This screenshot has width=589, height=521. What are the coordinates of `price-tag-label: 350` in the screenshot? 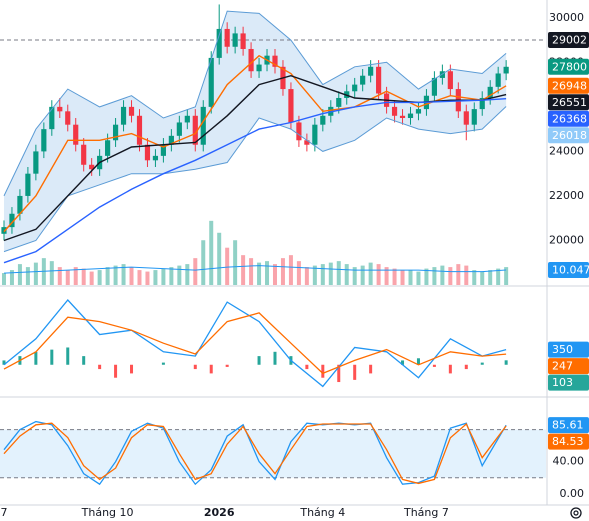 It's located at (562, 349).